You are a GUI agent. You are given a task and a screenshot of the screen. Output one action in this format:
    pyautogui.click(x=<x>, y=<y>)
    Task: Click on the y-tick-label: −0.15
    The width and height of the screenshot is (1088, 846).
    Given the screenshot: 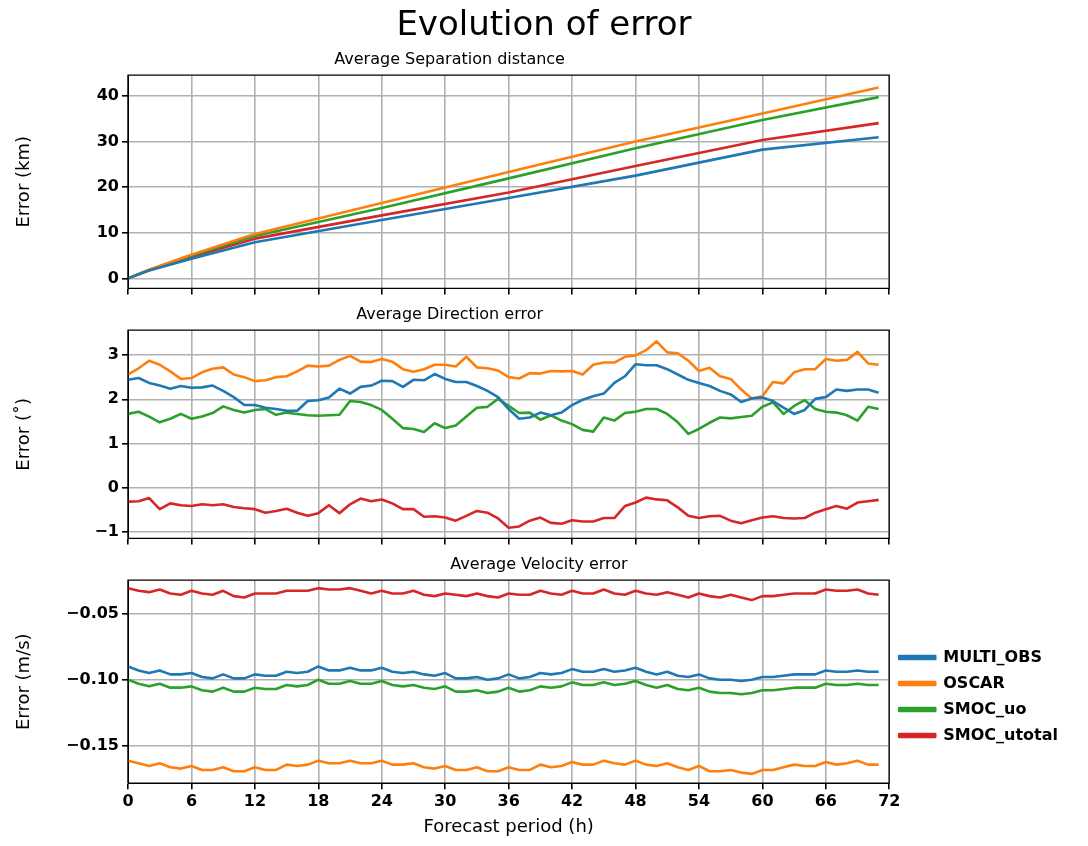 What is the action you would take?
    pyautogui.click(x=92, y=745)
    